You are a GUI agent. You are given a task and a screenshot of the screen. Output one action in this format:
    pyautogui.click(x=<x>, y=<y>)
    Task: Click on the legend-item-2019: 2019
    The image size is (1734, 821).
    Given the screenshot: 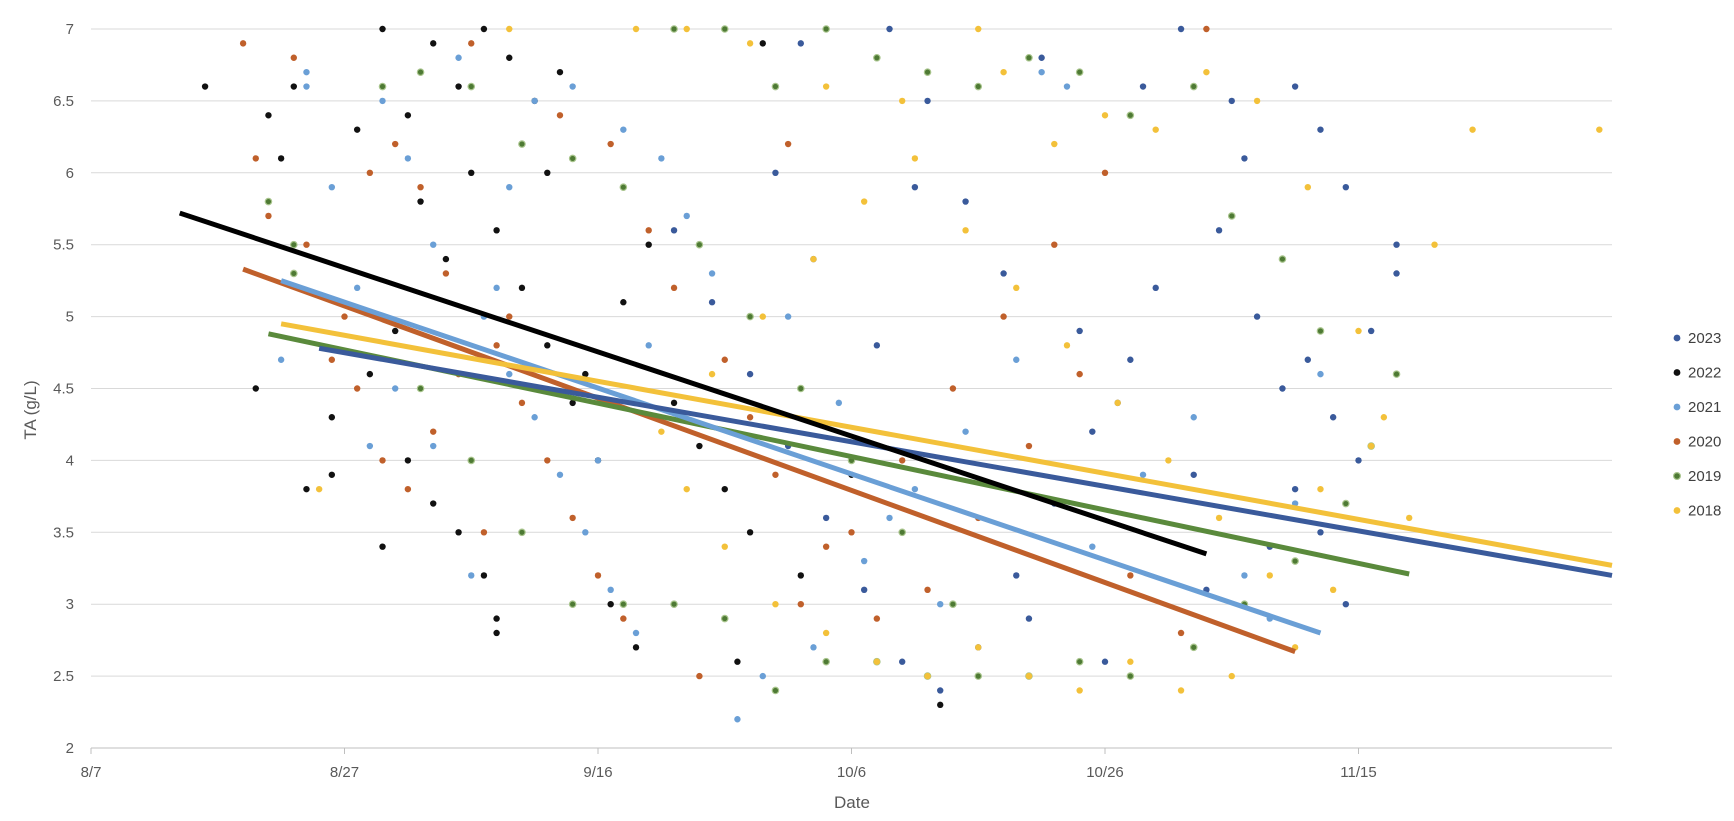 What is the action you would take?
    pyautogui.click(x=1696, y=476)
    